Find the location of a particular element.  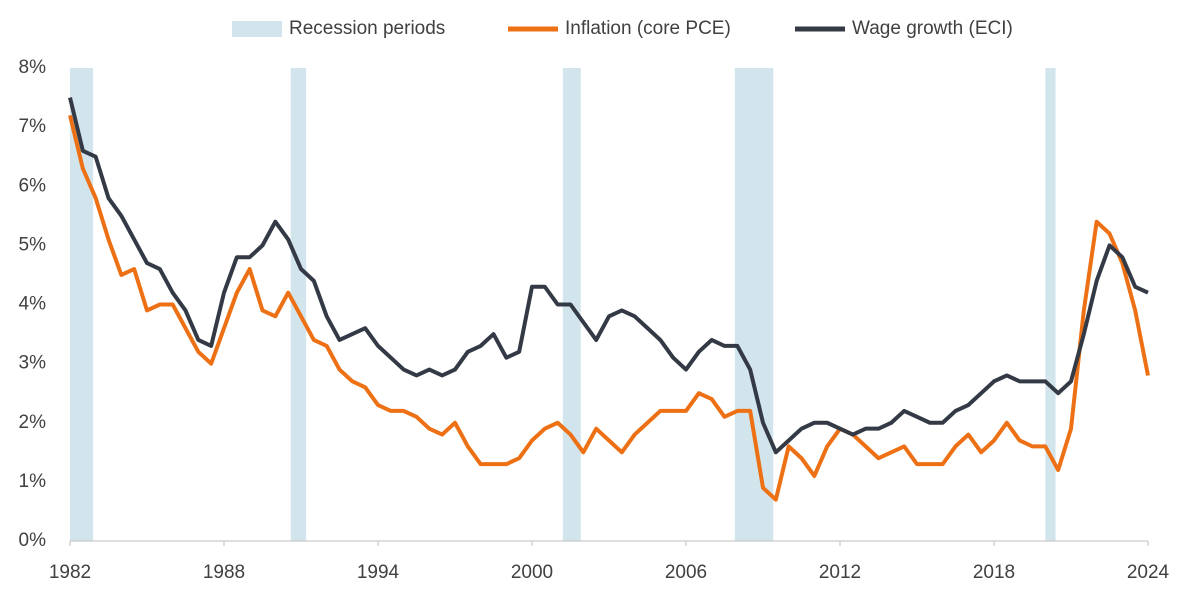

y-tick-label: 0% is located at coordinates (33, 540).